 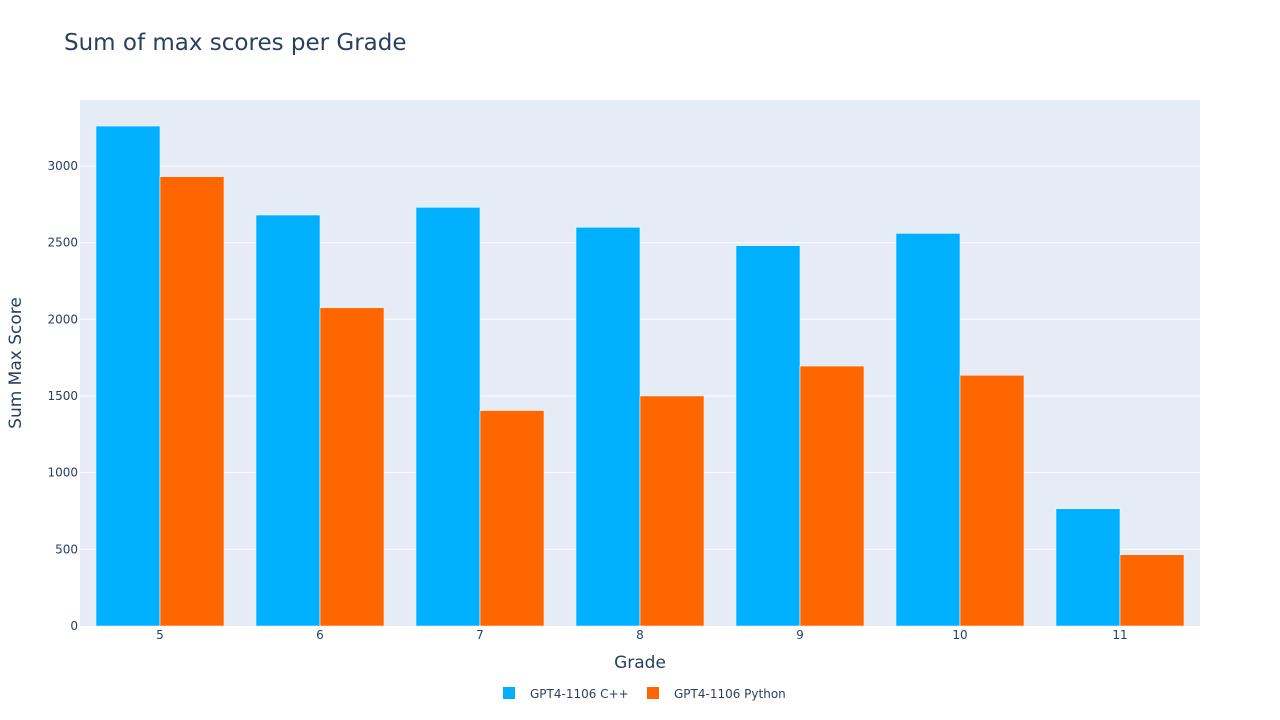 I want to click on legend-item-gpt4-1106-c-: GPT4-1106 C++, so click(x=566, y=694).